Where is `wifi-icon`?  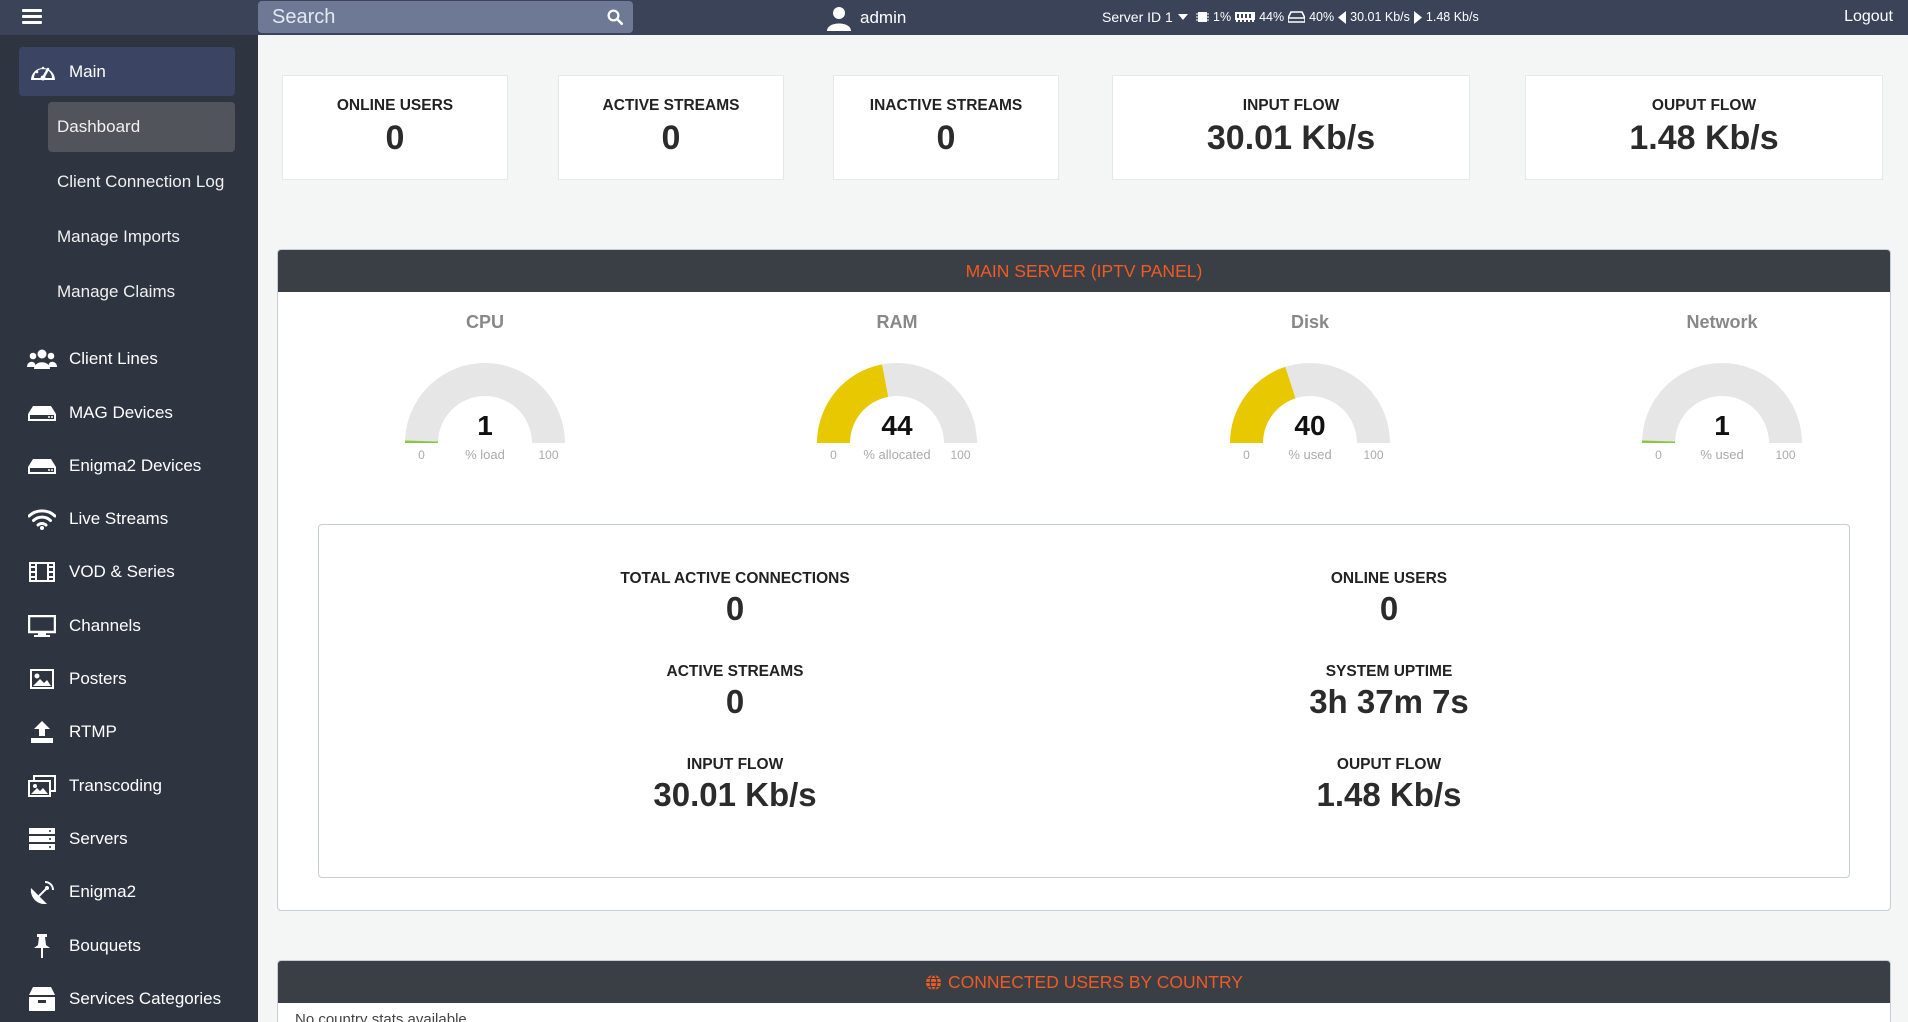 wifi-icon is located at coordinates (42, 519).